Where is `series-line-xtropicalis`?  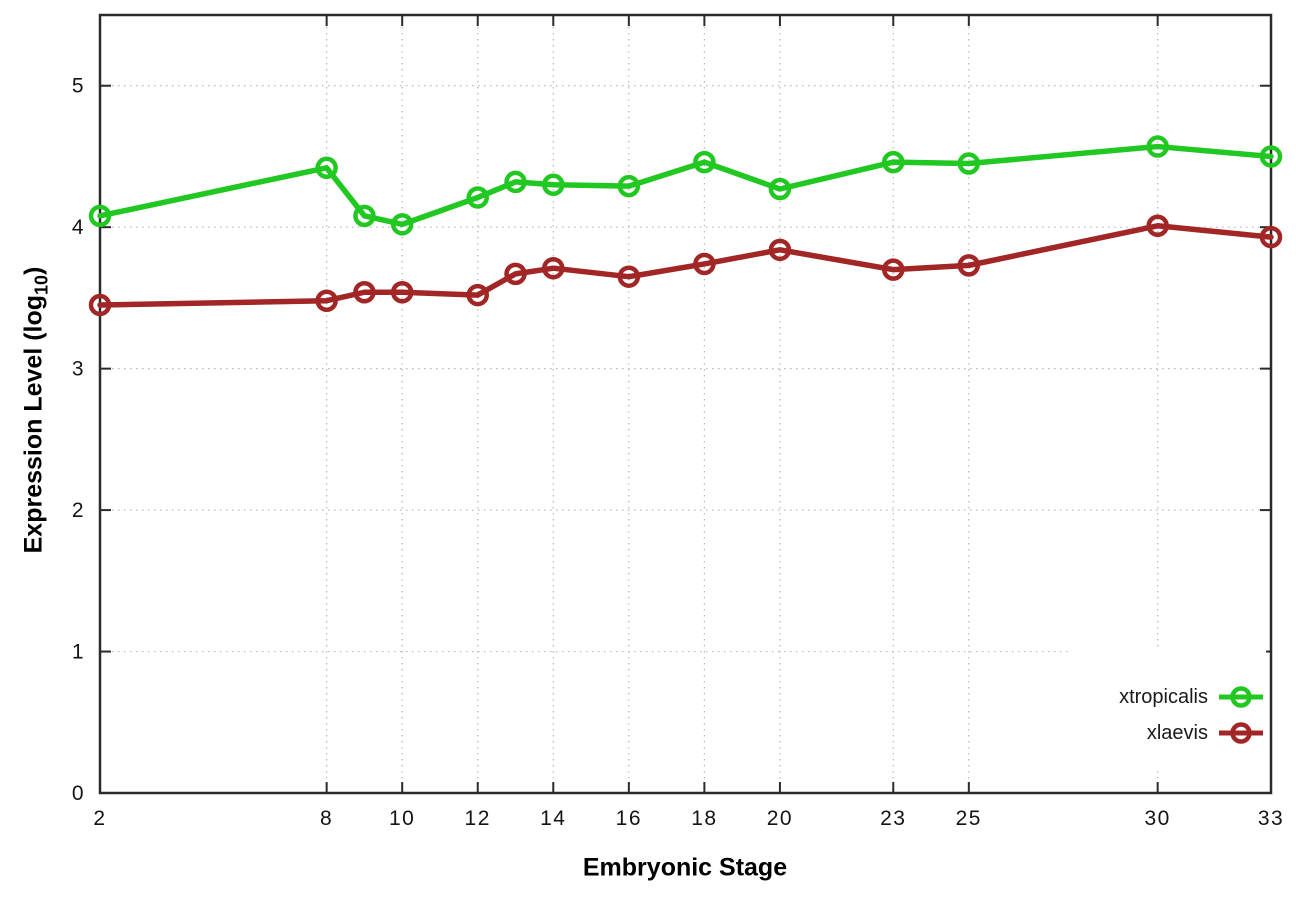
series-line-xtropicalis is located at coordinates (685, 185).